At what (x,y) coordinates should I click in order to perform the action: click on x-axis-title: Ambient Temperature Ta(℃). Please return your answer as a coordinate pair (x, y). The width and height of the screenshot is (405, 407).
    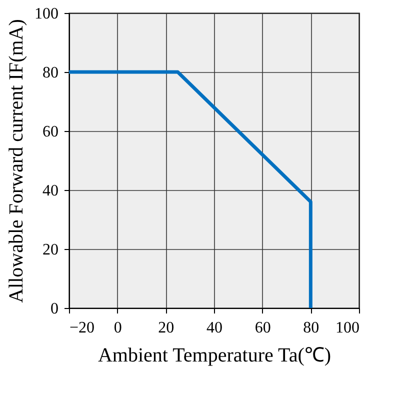
    Looking at the image, I should click on (215, 355).